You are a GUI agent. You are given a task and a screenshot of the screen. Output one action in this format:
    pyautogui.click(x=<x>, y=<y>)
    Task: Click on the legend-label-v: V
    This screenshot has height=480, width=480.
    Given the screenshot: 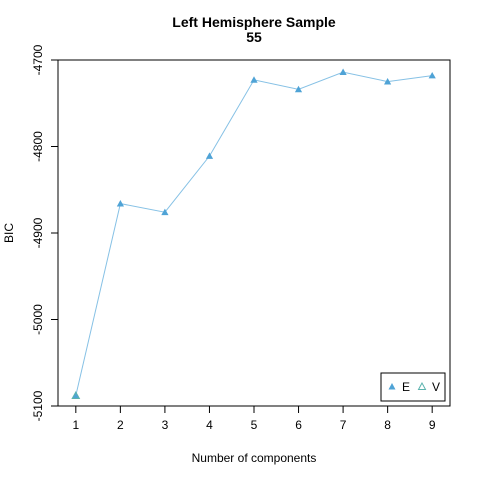 What is the action you would take?
    pyautogui.click(x=436, y=387)
    